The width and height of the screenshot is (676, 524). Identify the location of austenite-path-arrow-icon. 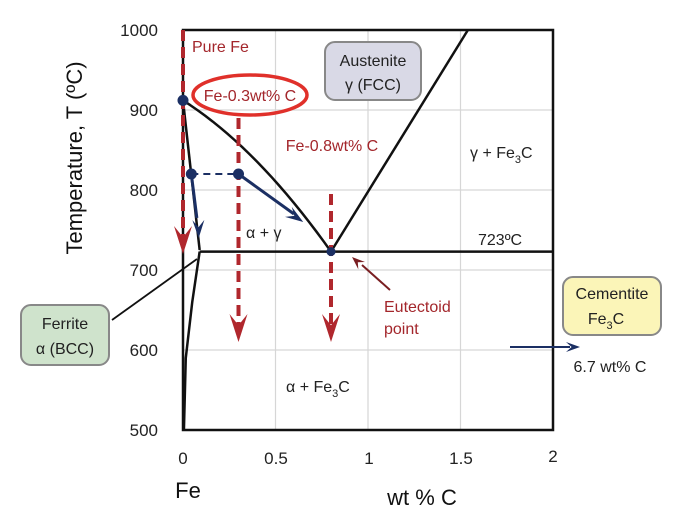
(294, 214).